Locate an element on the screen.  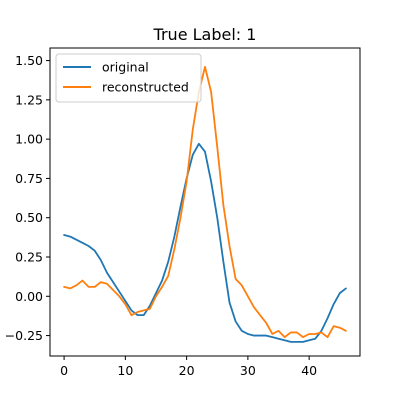
y-tick-label: 1.50 is located at coordinates (29, 60).